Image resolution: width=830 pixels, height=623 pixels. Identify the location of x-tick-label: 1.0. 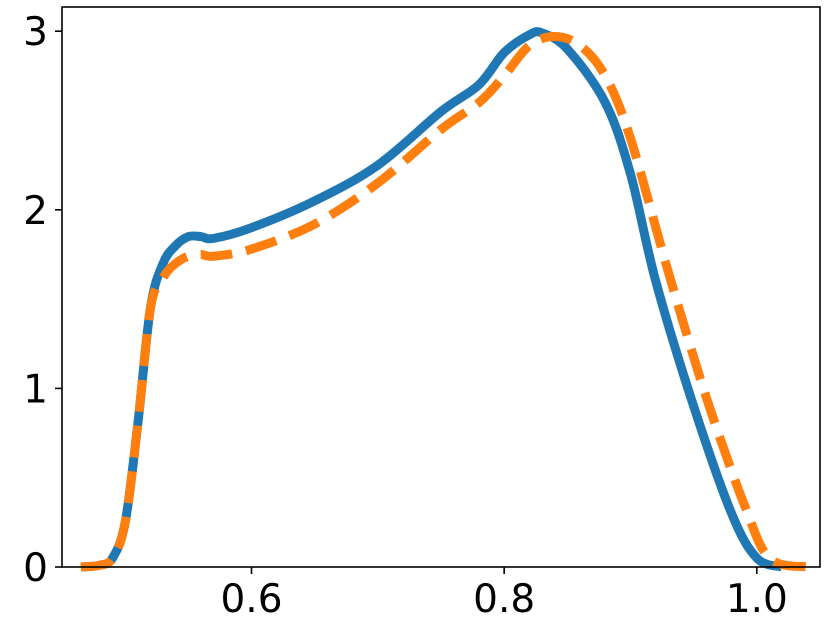
(757, 599).